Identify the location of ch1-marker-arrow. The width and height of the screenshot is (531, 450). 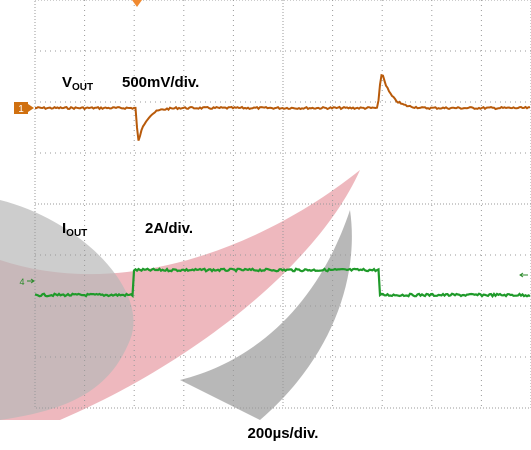
(31, 108).